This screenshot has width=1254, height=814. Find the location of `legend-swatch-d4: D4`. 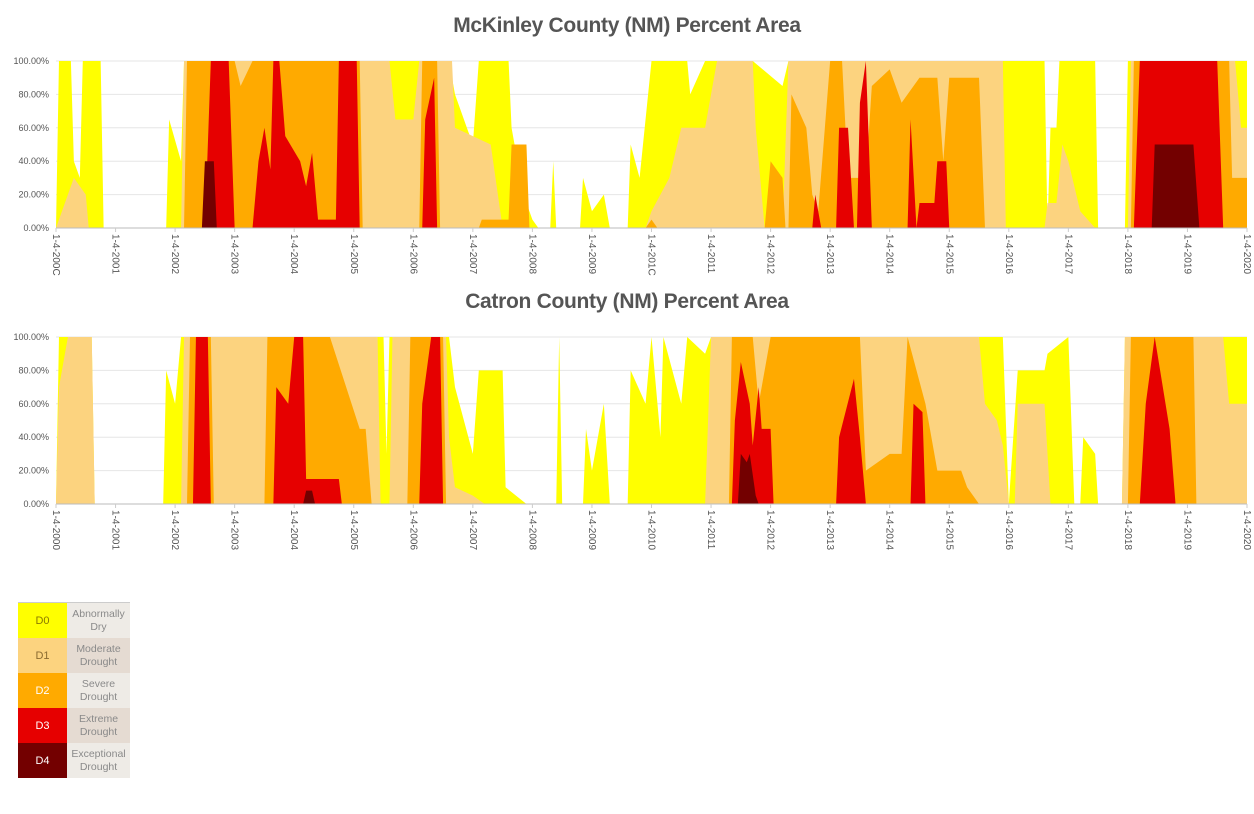

legend-swatch-d4: D4 is located at coordinates (42, 760).